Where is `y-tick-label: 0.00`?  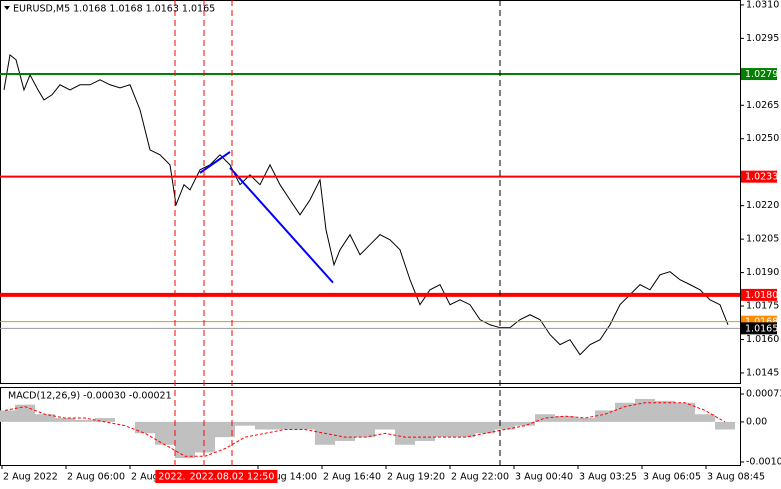 y-tick-label: 0.00 is located at coordinates (756, 421).